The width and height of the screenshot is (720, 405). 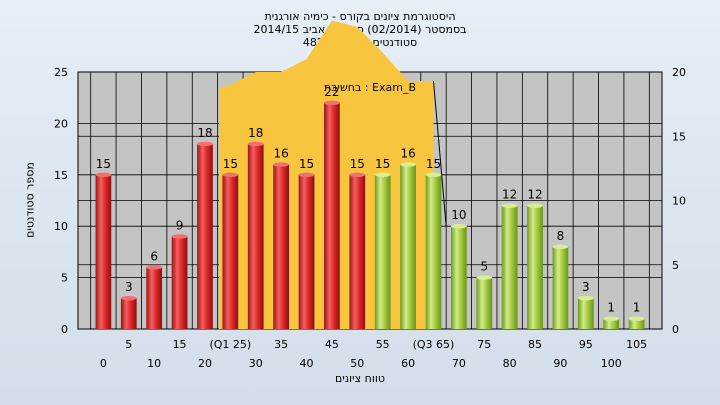 I want to click on exam-annotation: בחשיבת : Exam_B, so click(x=370, y=87).